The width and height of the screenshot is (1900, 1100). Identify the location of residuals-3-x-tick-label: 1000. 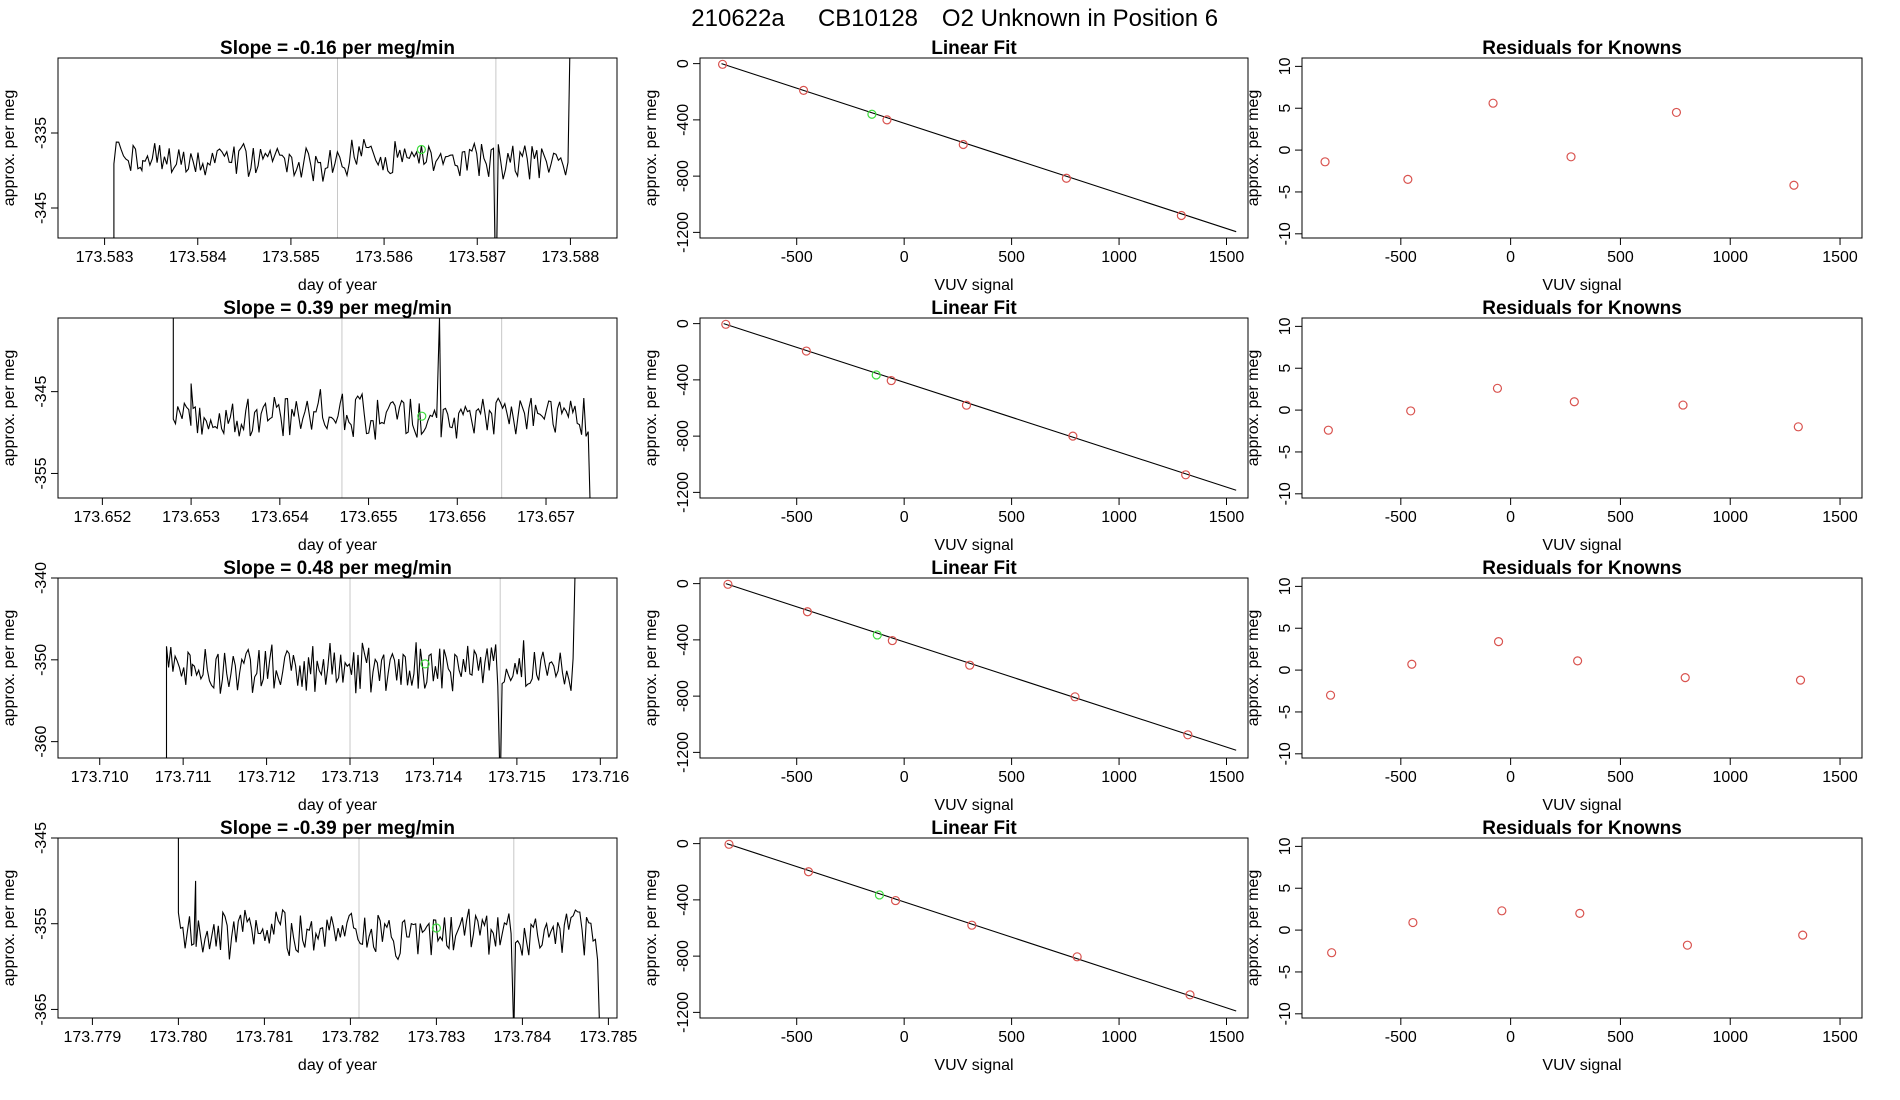
(1730, 777).